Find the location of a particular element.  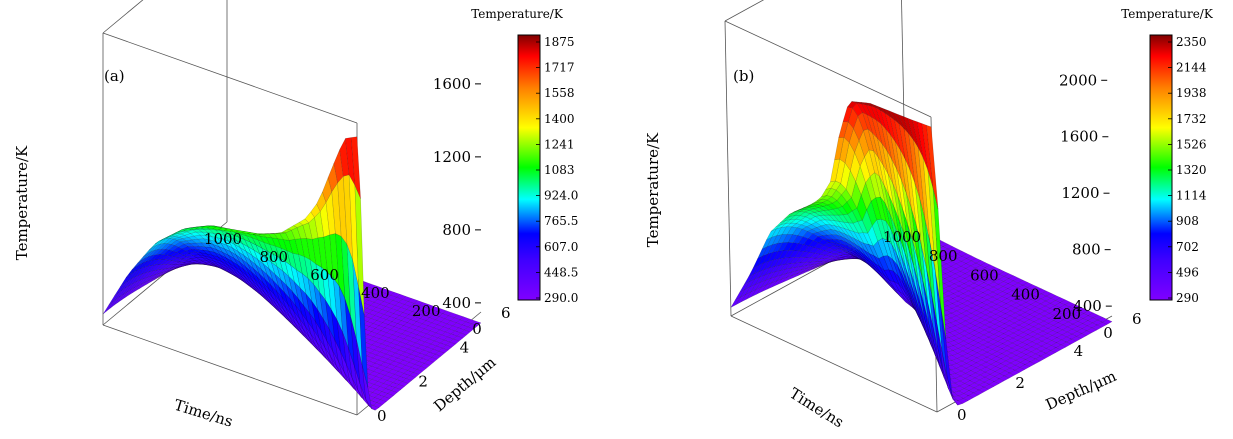

x-tick-label: 200 is located at coordinates (1066, 314).